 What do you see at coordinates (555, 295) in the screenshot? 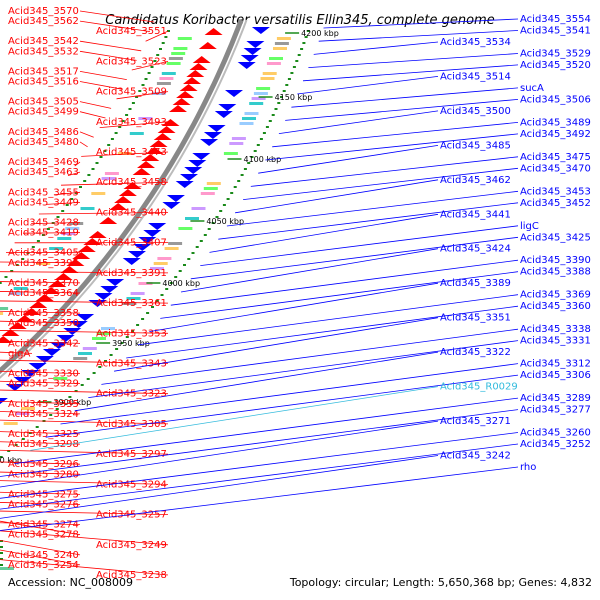
I see `gene-label-right: Acid345_3369` at bounding box center [555, 295].